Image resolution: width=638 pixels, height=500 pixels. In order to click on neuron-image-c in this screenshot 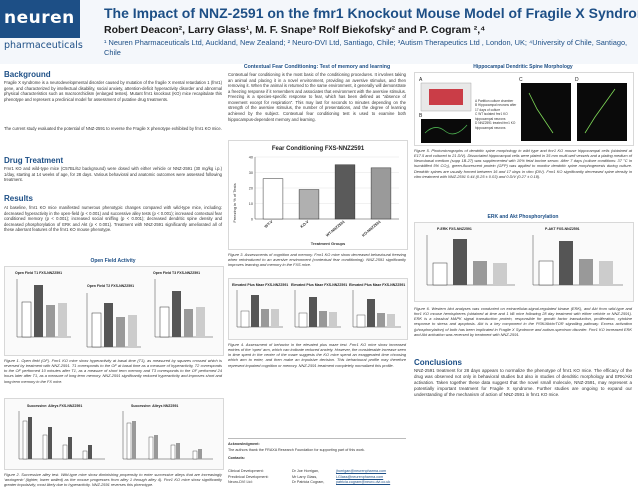, I will do `click(546, 112)`.